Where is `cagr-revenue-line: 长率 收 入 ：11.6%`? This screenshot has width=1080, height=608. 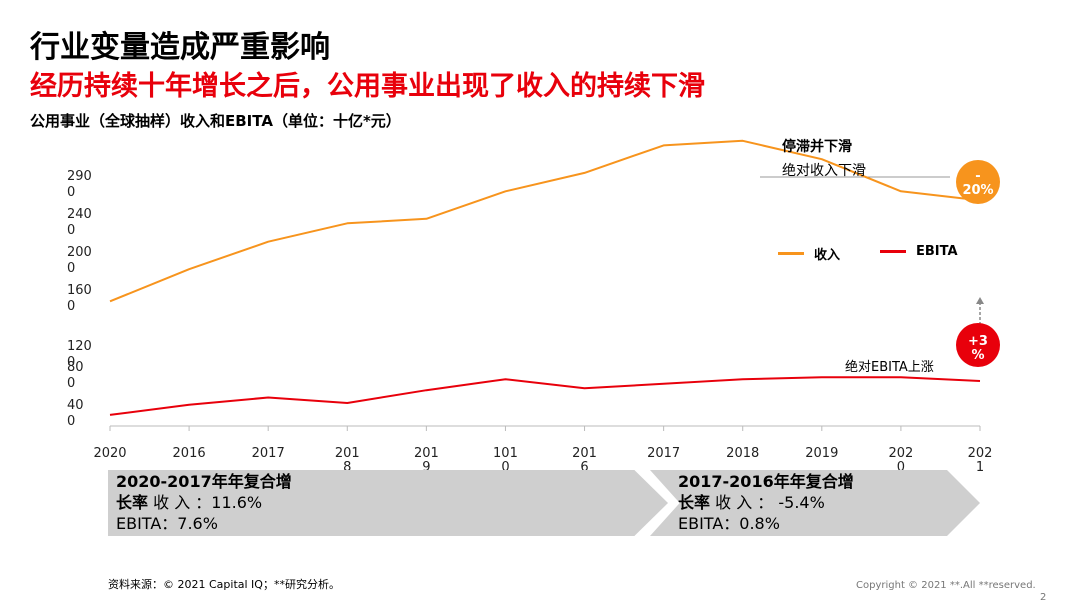 cagr-revenue-line: 长率 收 入 ：11.6% is located at coordinates (392, 502).